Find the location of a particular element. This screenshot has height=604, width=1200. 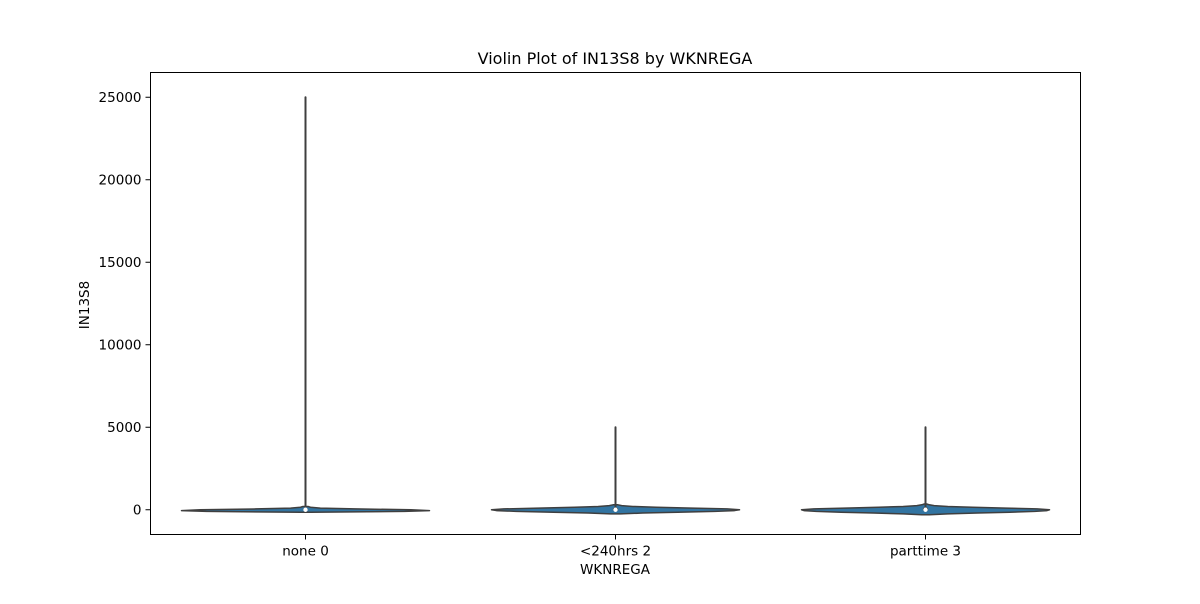

x-tick-label: parttime 3 is located at coordinates (925, 552).